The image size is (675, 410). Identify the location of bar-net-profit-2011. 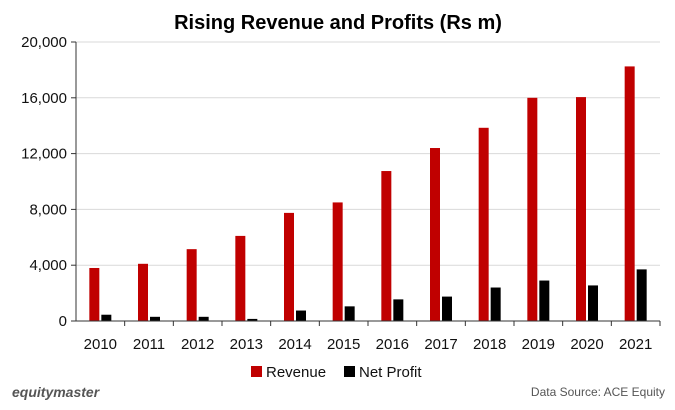
(155, 318).